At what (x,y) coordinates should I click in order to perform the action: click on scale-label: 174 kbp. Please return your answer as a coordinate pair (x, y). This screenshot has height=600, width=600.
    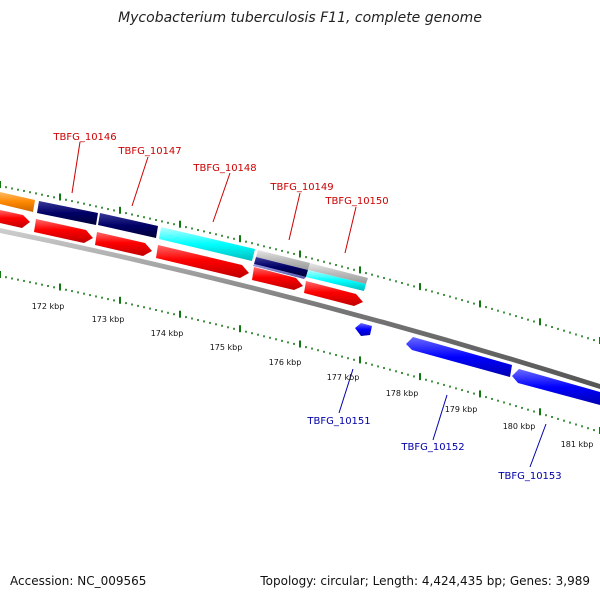
    Looking at the image, I should click on (167, 333).